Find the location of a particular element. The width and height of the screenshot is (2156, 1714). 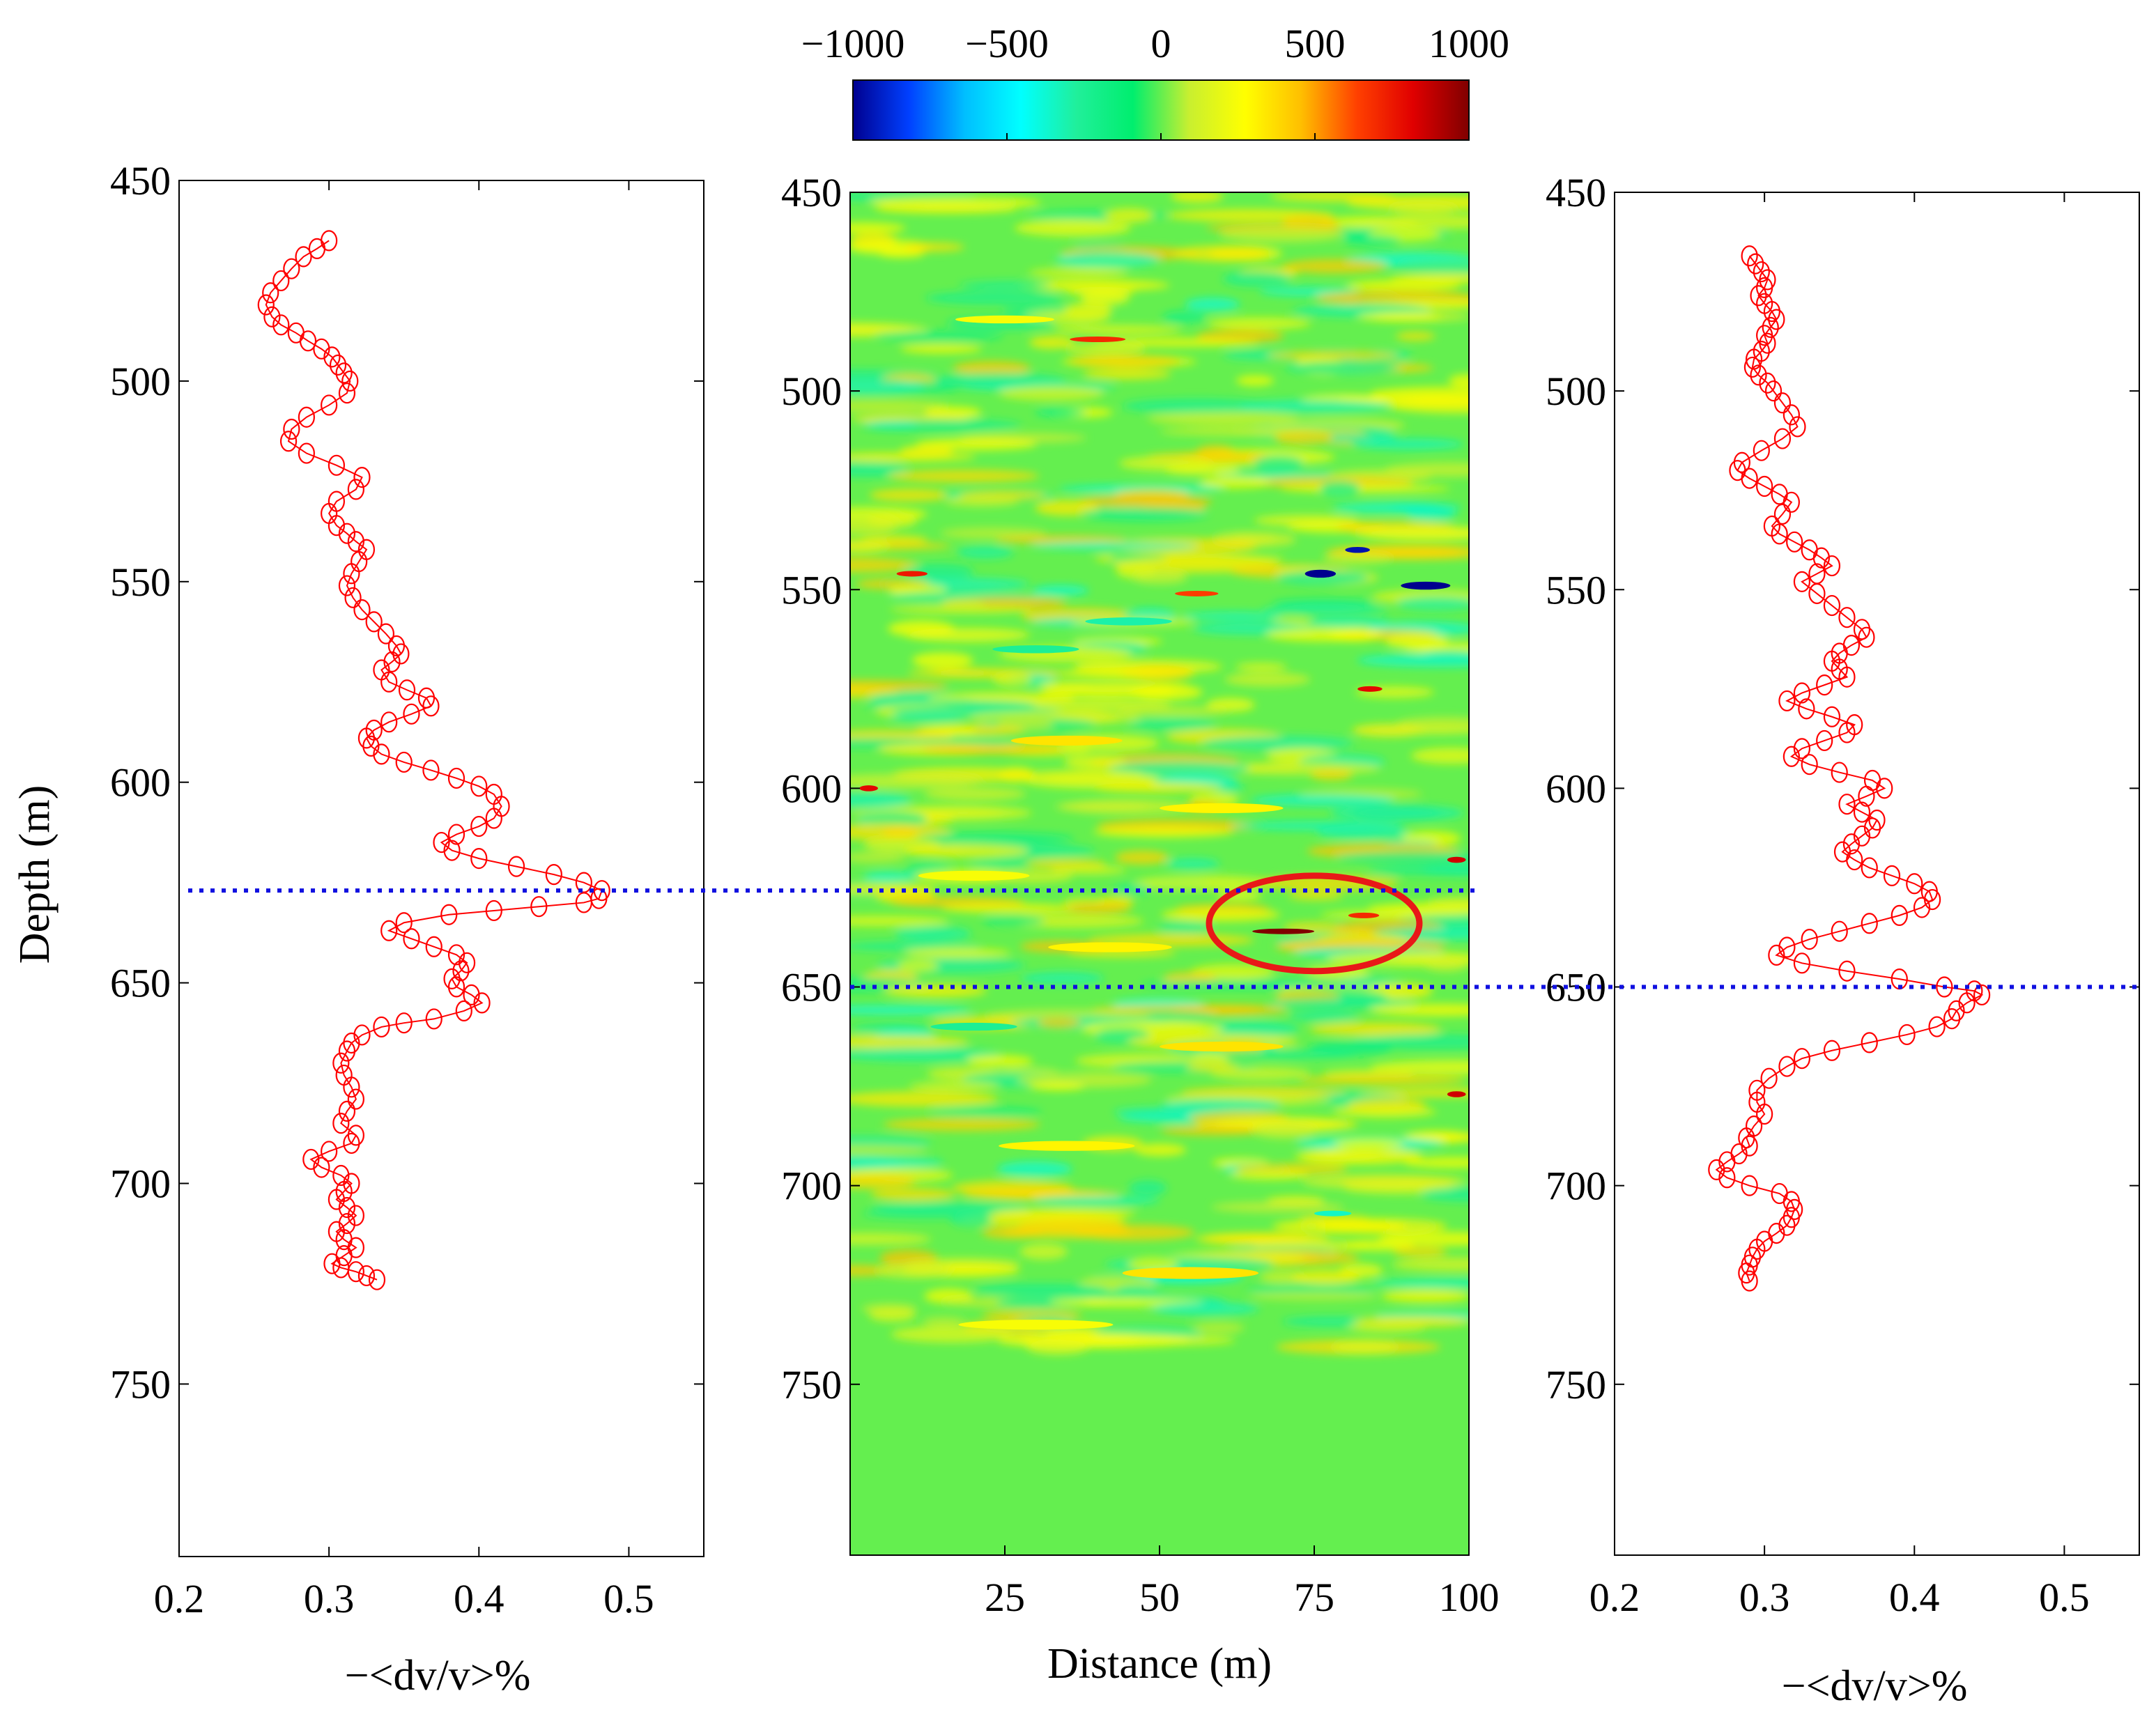

left-profile-series is located at coordinates (433, 760).